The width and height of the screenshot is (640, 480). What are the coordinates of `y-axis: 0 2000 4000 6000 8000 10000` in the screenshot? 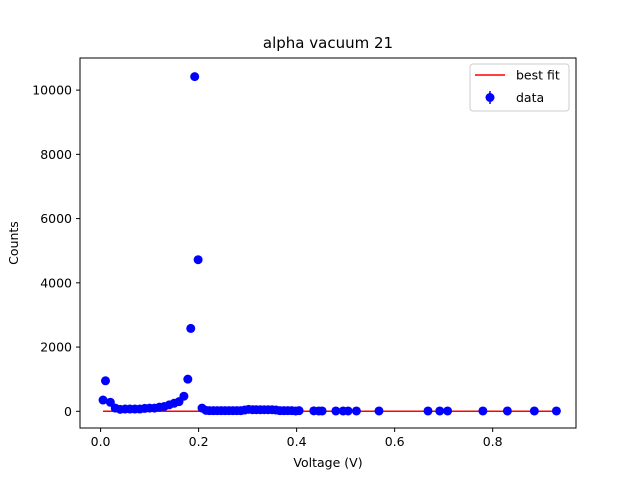 It's located at (56, 251).